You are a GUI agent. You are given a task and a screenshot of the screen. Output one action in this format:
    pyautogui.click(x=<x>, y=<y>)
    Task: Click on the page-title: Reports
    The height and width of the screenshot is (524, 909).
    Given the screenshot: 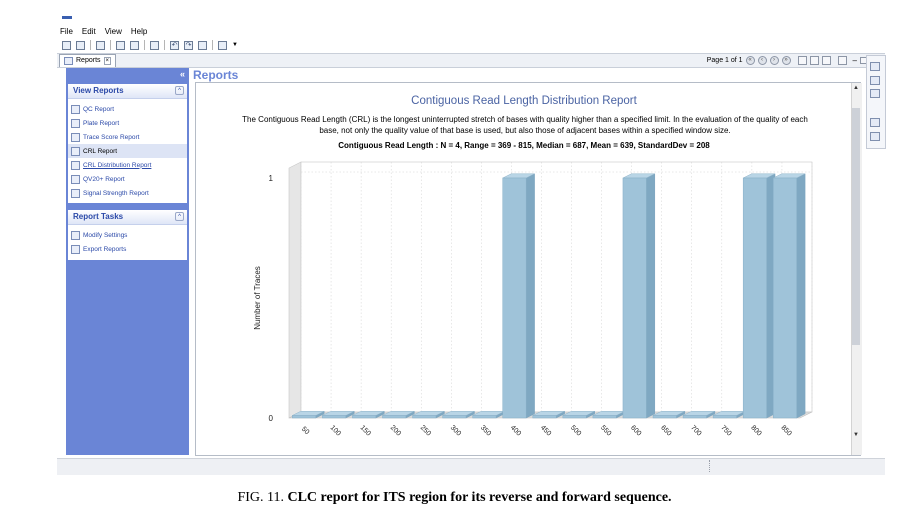 What is the action you would take?
    pyautogui.click(x=216, y=75)
    